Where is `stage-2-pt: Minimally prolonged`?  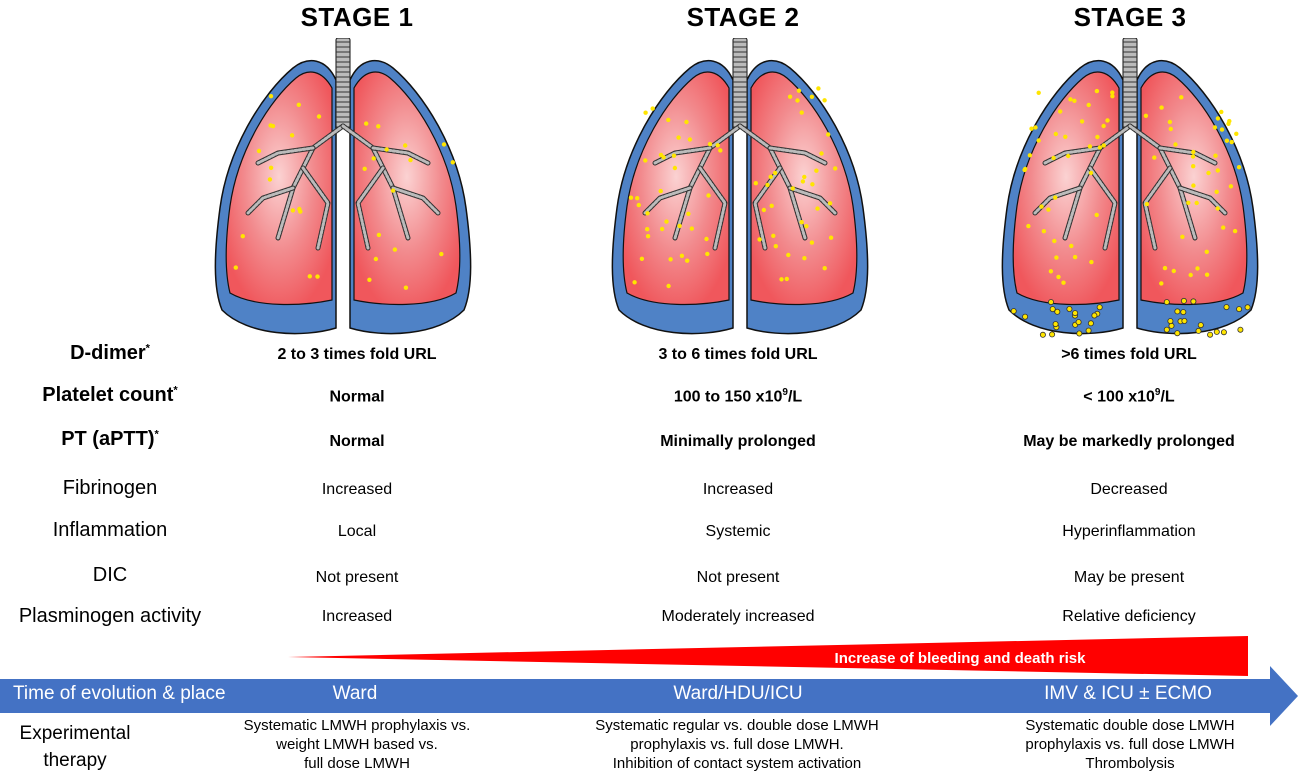
stage-2-pt: Minimally prolonged is located at coordinates (738, 441).